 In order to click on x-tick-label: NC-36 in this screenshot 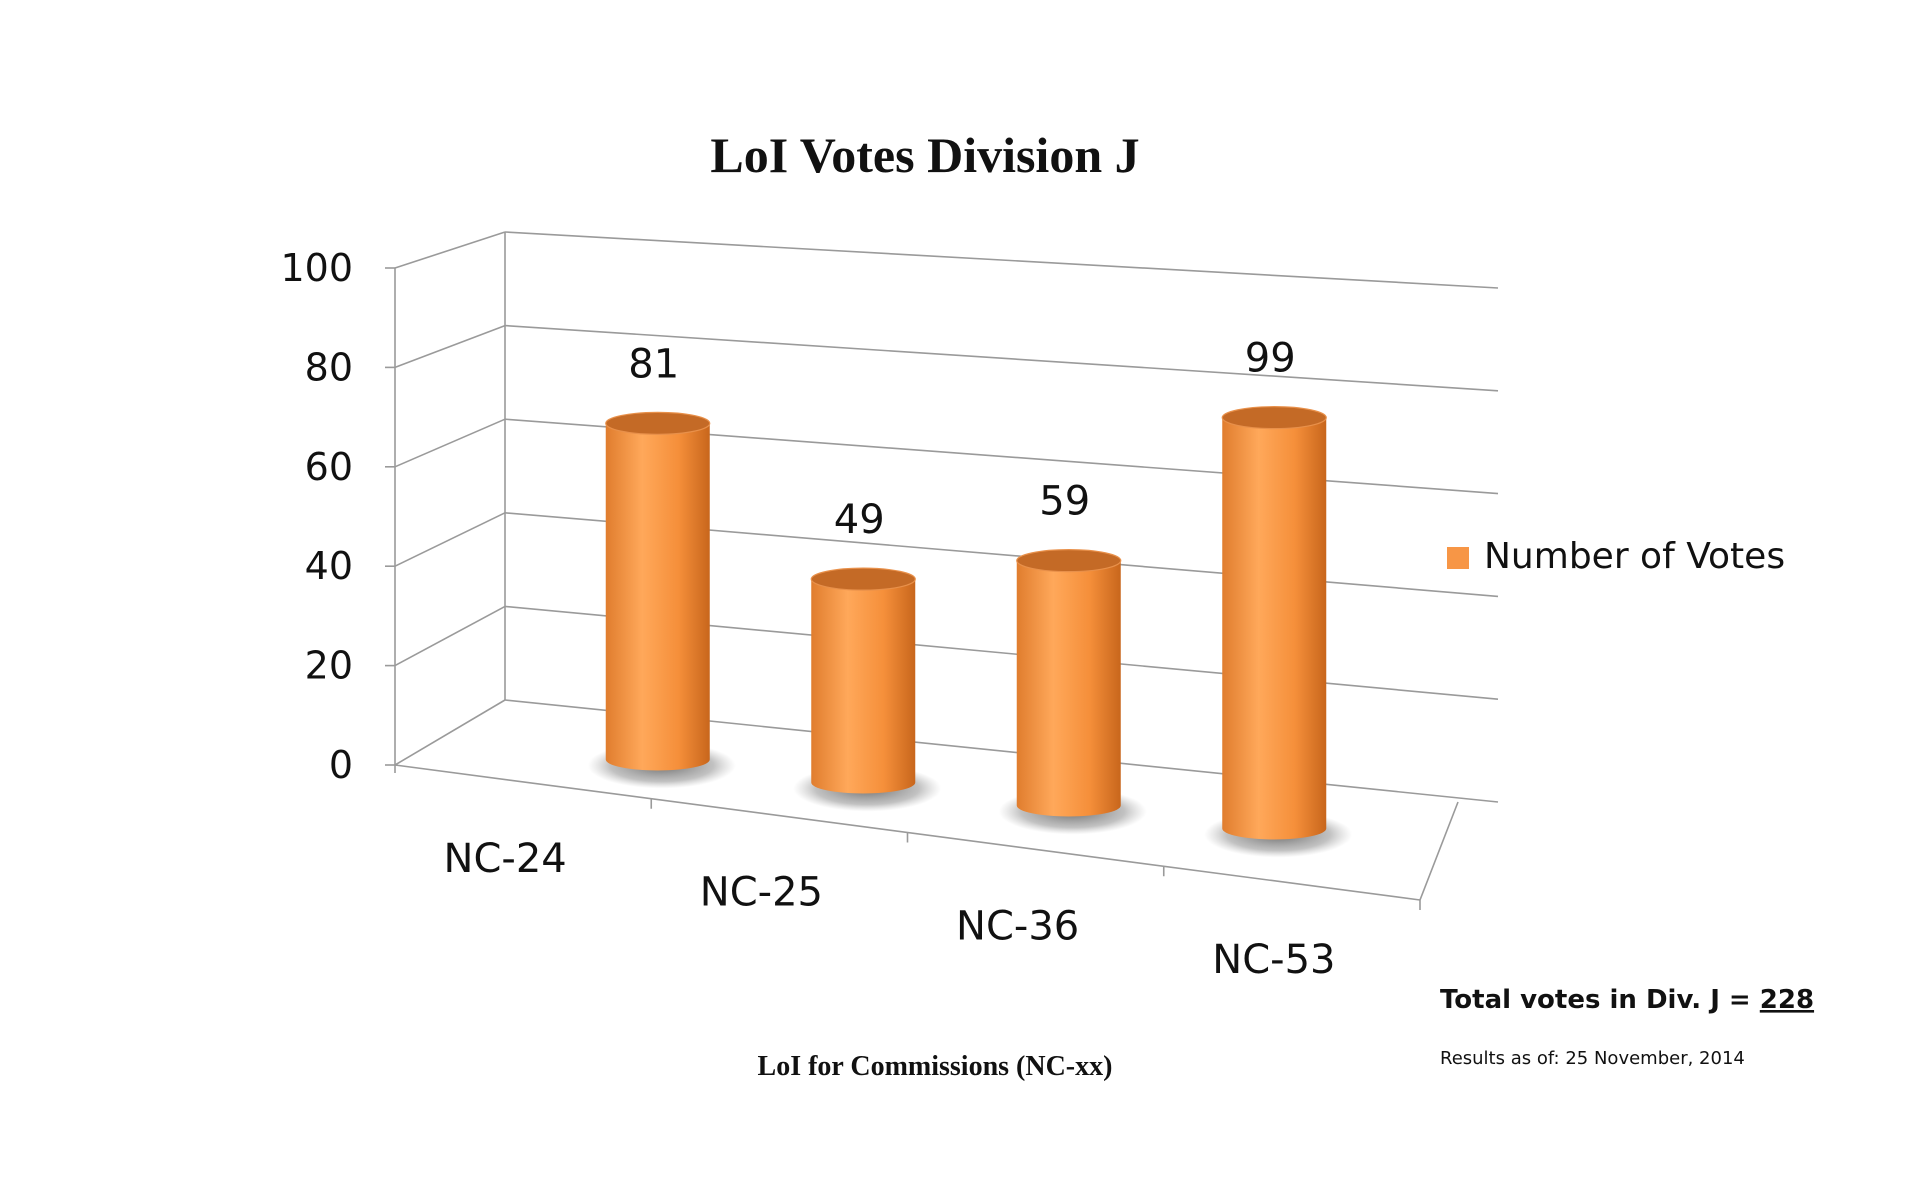, I will do `click(1017, 926)`.